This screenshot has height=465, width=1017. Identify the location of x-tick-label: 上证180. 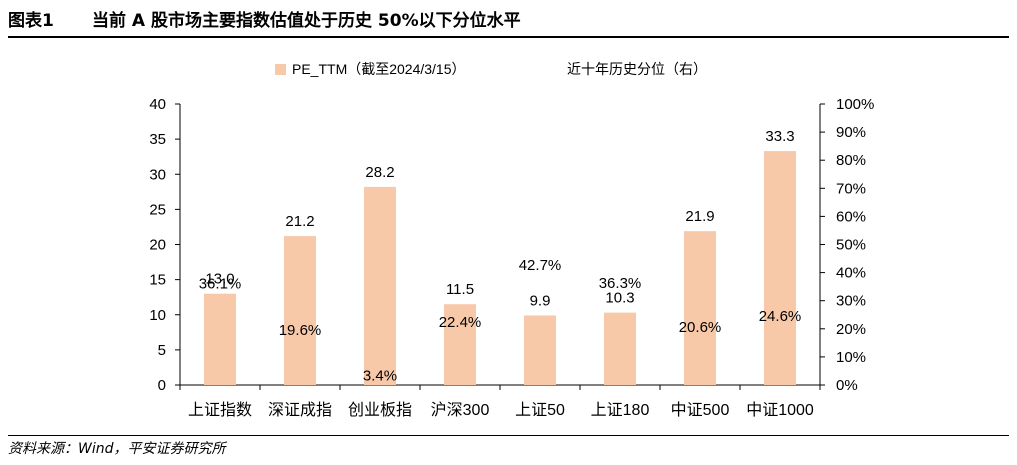
(620, 410).